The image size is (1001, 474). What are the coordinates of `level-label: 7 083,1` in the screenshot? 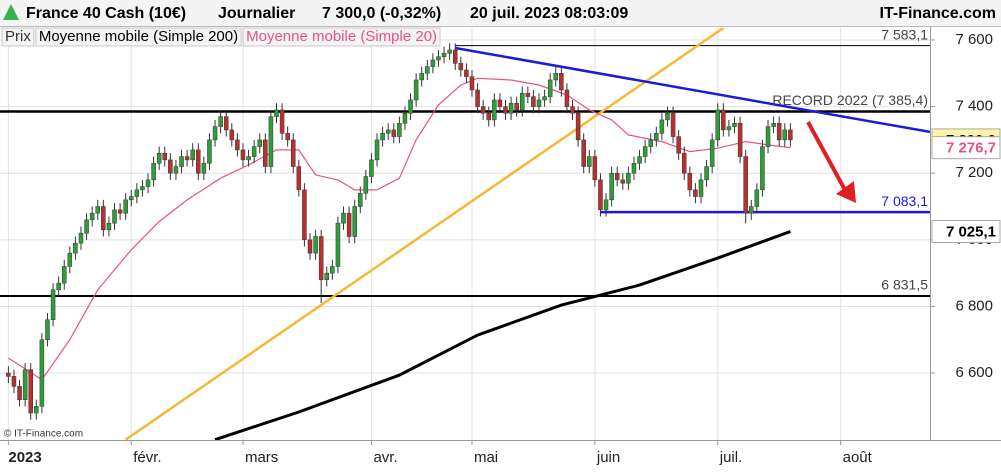 It's located at (904, 201).